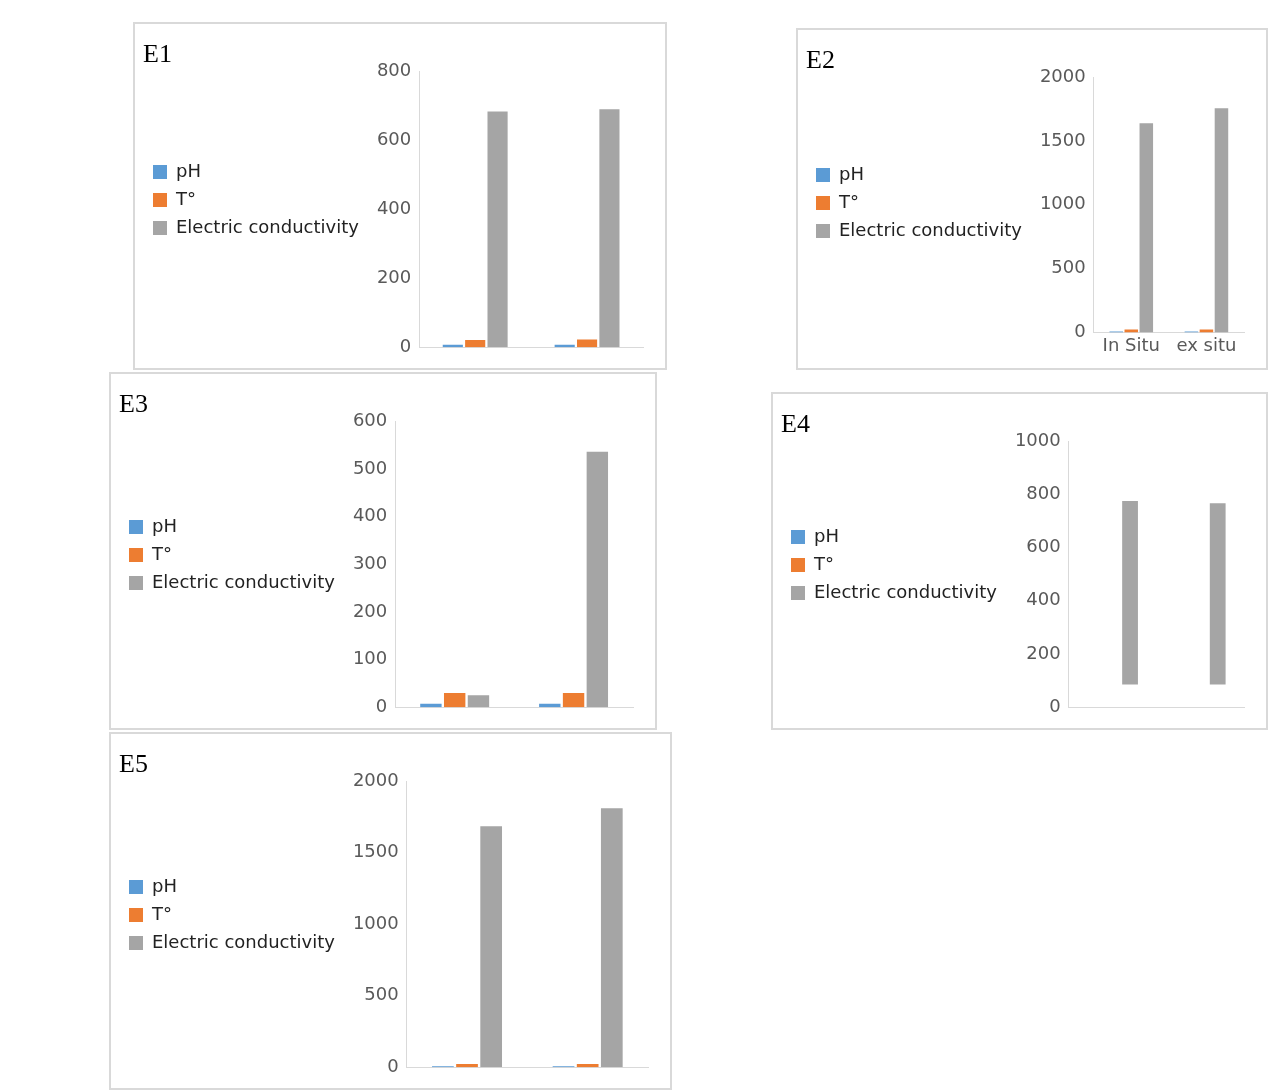 This screenshot has height=1090, width=1268. I want to click on text: E2, so click(820, 60).